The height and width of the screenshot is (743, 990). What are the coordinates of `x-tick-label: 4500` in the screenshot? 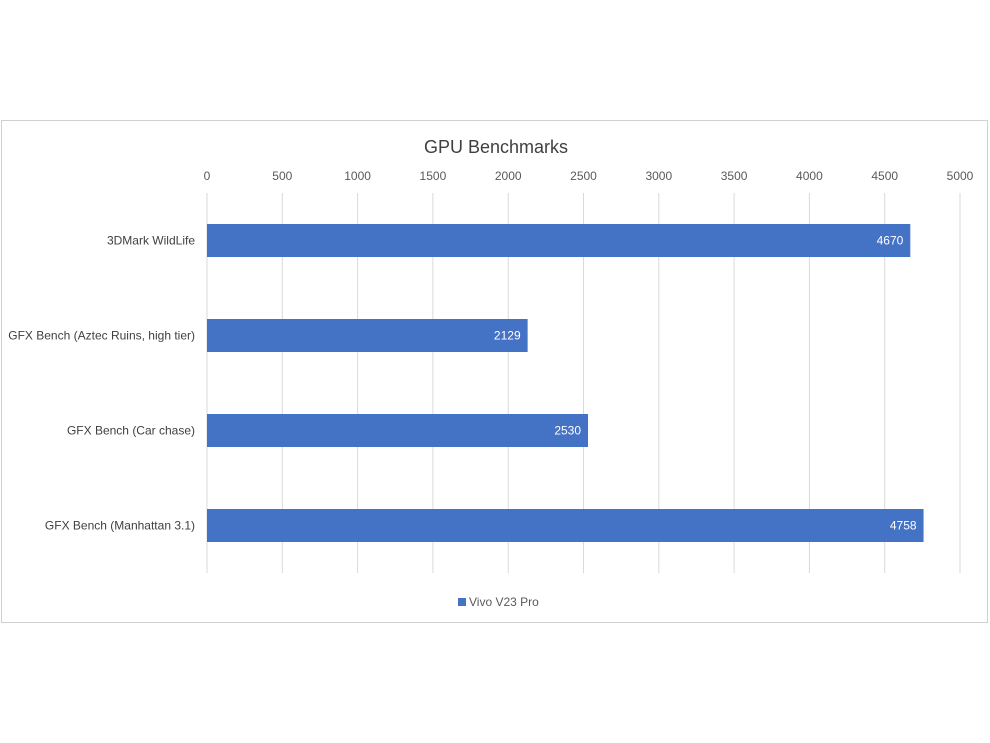 It's located at (884, 176).